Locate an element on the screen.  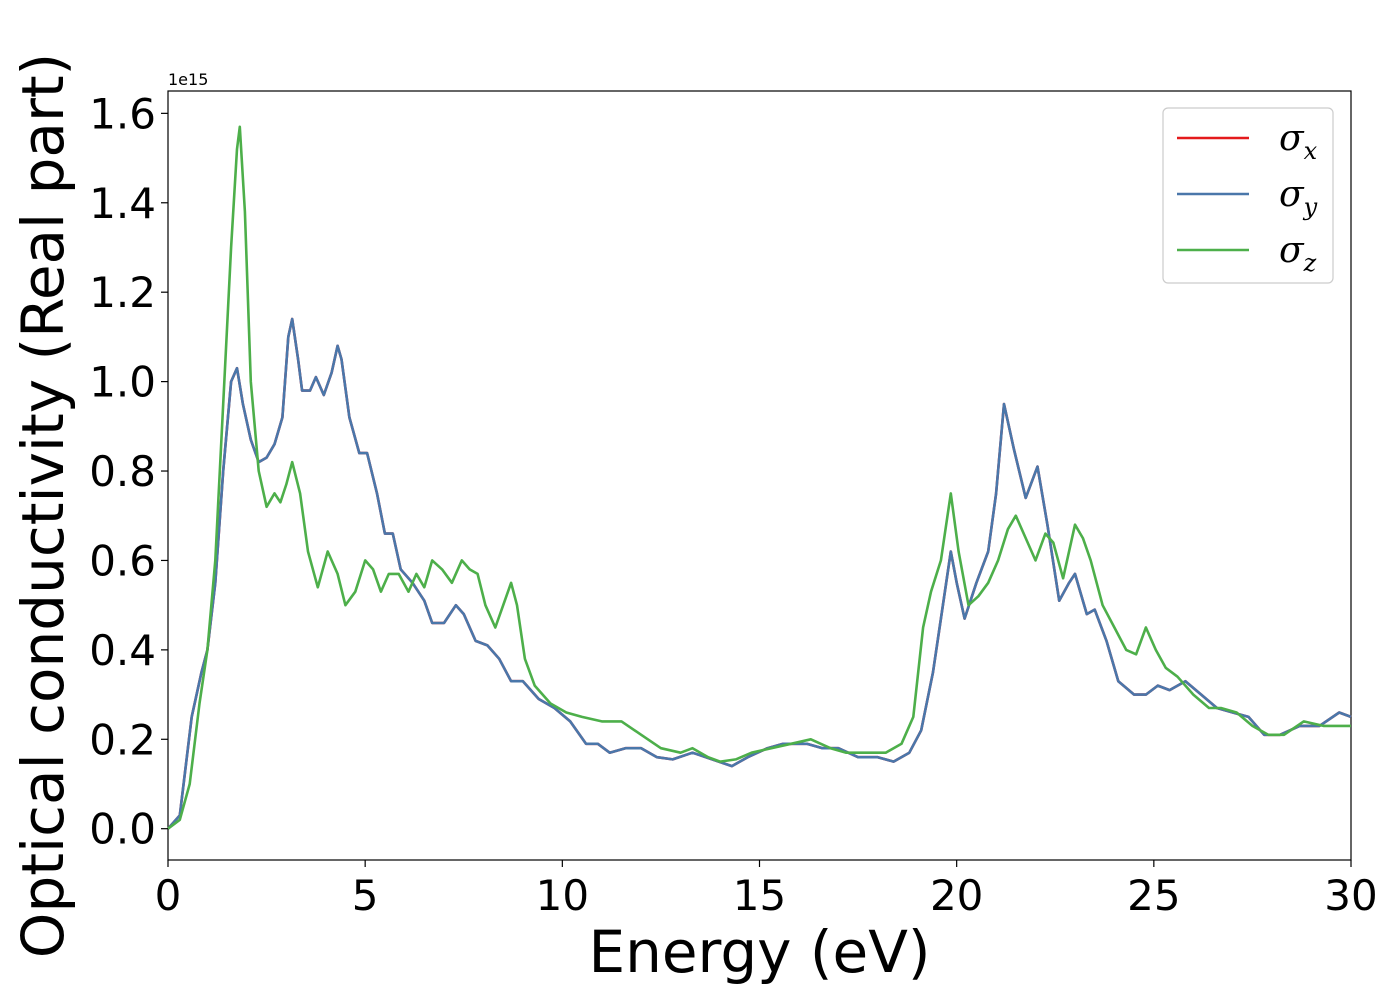
legend-label-x: σx is located at coordinates (1298, 141).